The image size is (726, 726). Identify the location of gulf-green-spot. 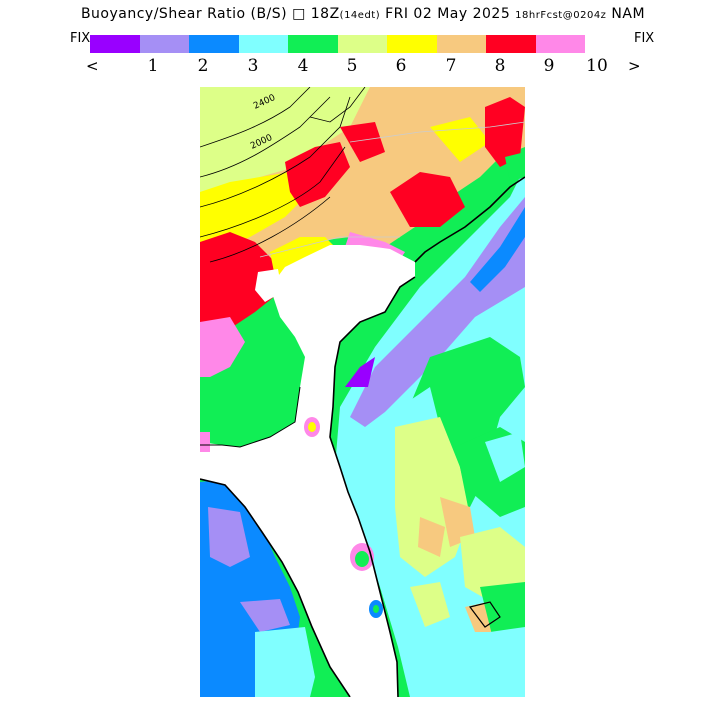
(376, 609).